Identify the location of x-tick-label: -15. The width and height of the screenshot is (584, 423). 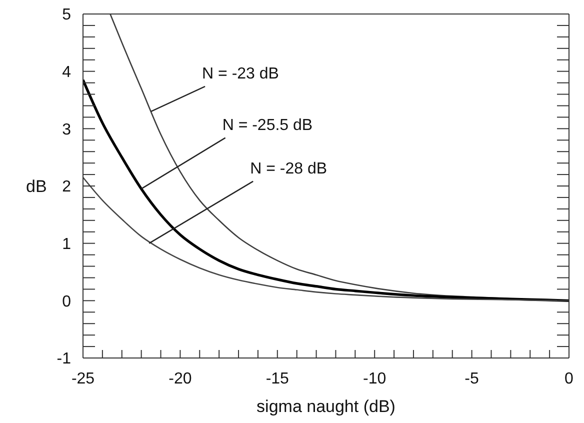
(278, 379).